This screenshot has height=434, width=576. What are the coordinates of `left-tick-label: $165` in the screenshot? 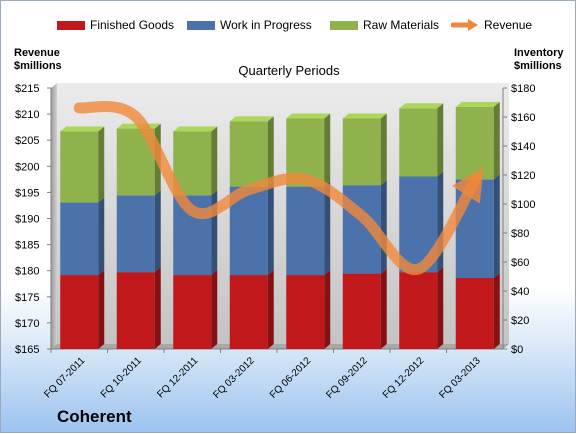 It's located at (27, 350).